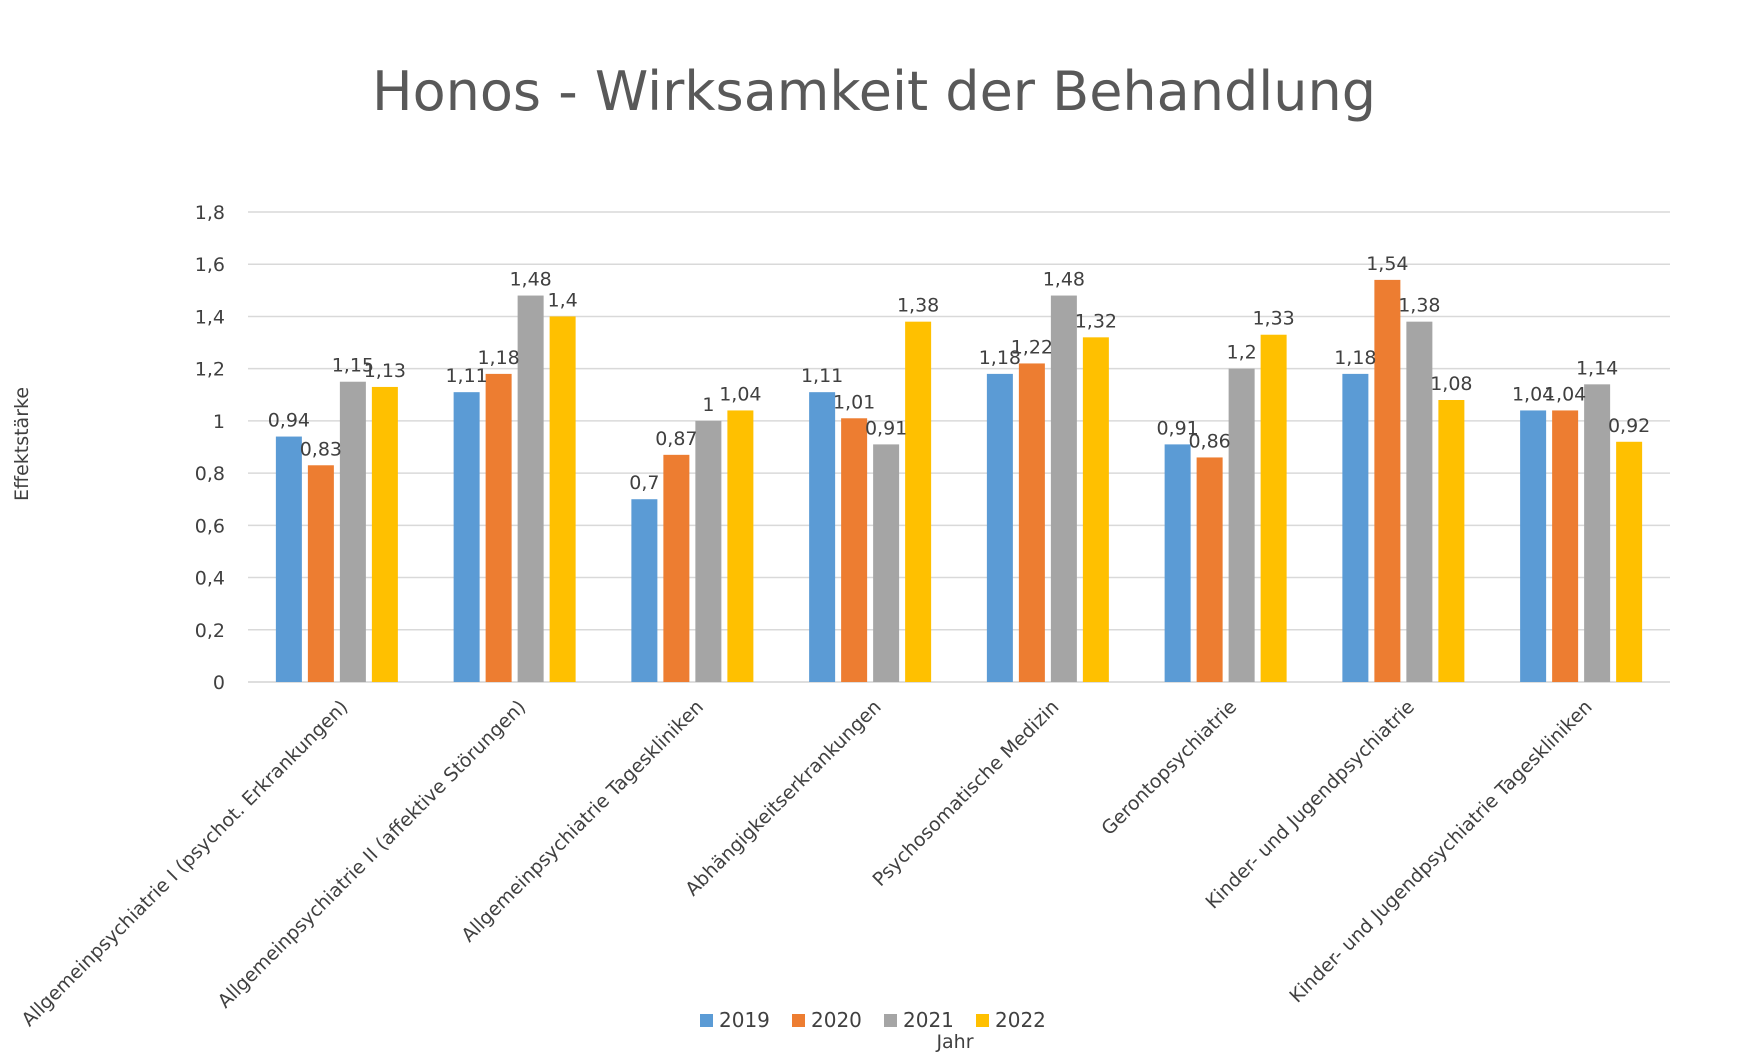 The height and width of the screenshot is (1058, 1749). What do you see at coordinates (676, 439) in the screenshot?
I see `data-label: 0,87` at bounding box center [676, 439].